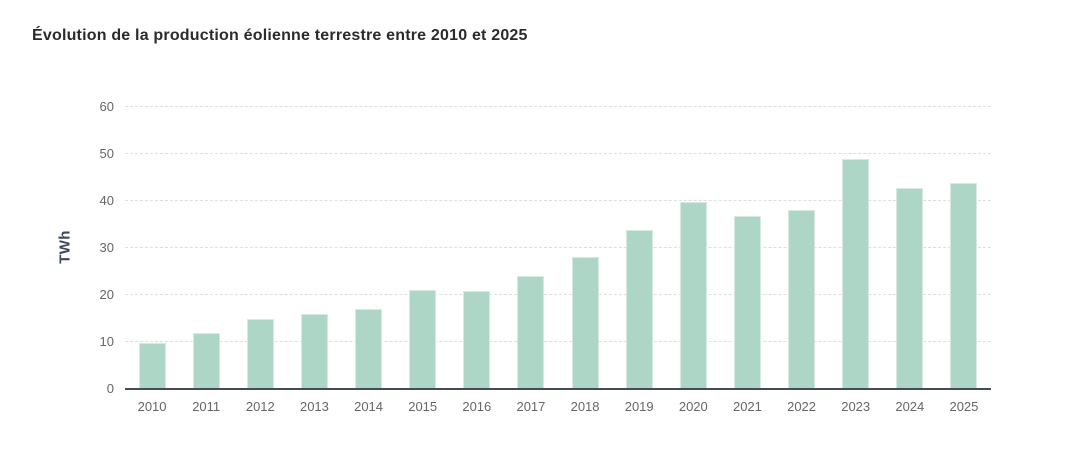 This screenshot has width=1090, height=467. What do you see at coordinates (423, 339) in the screenshot?
I see `bar-2015` at bounding box center [423, 339].